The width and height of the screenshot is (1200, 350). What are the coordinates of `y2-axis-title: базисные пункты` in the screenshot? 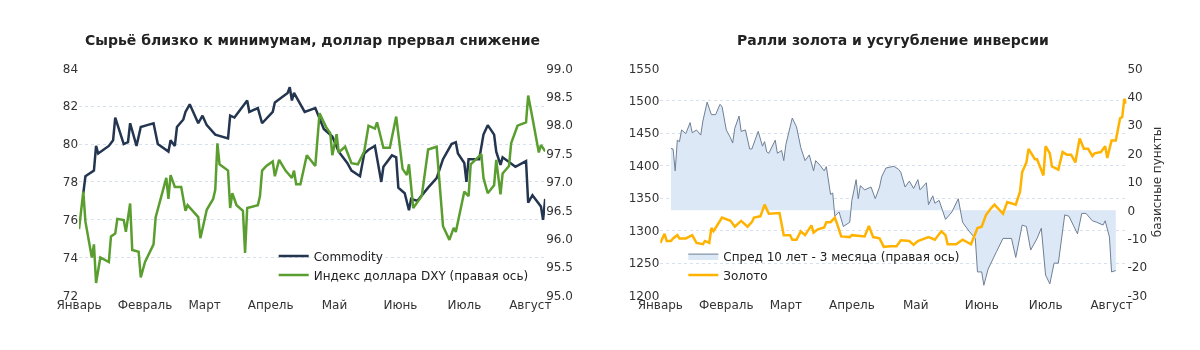 It's located at (1156, 182).